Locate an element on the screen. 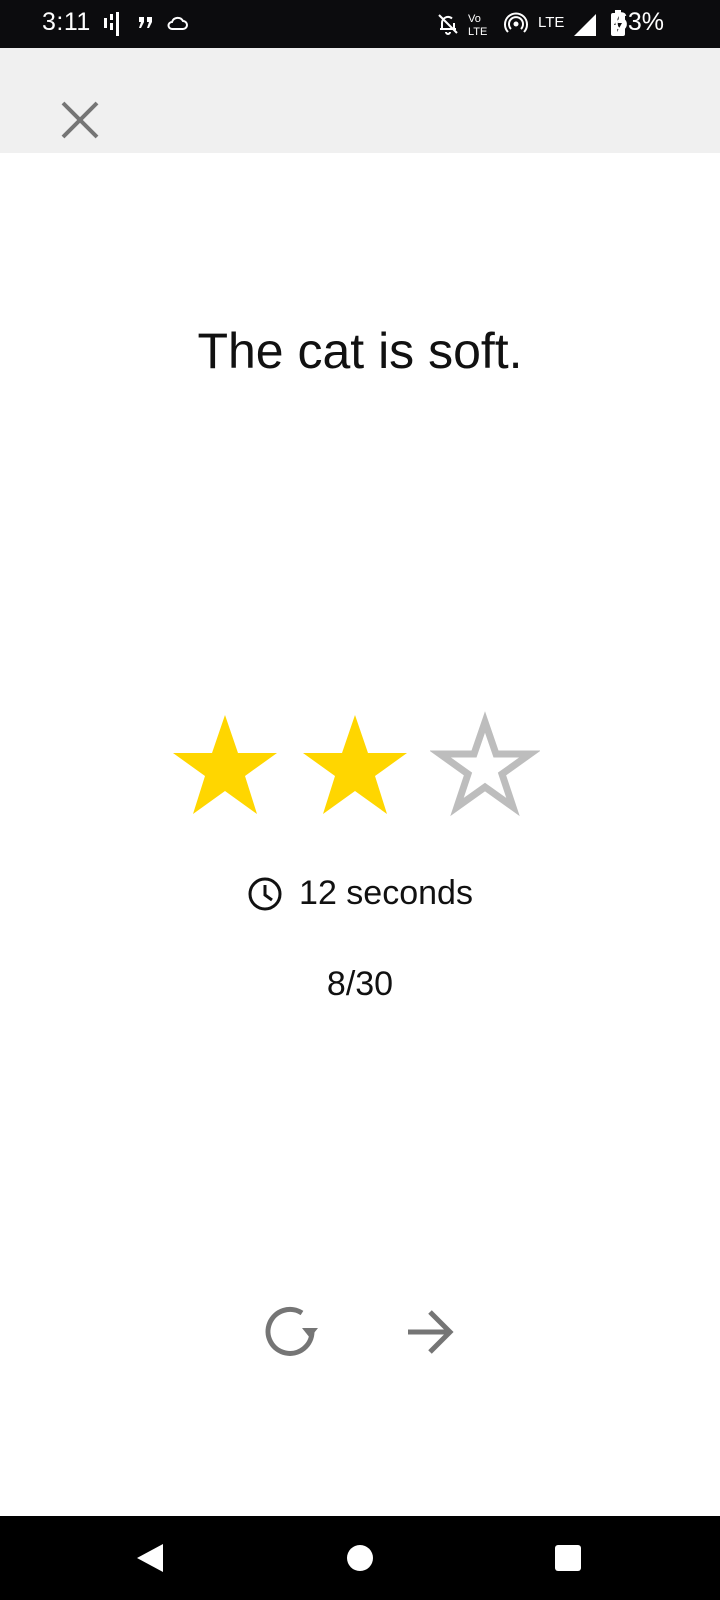 The width and height of the screenshot is (720, 1600). mute-bell-icon is located at coordinates (448, 24).